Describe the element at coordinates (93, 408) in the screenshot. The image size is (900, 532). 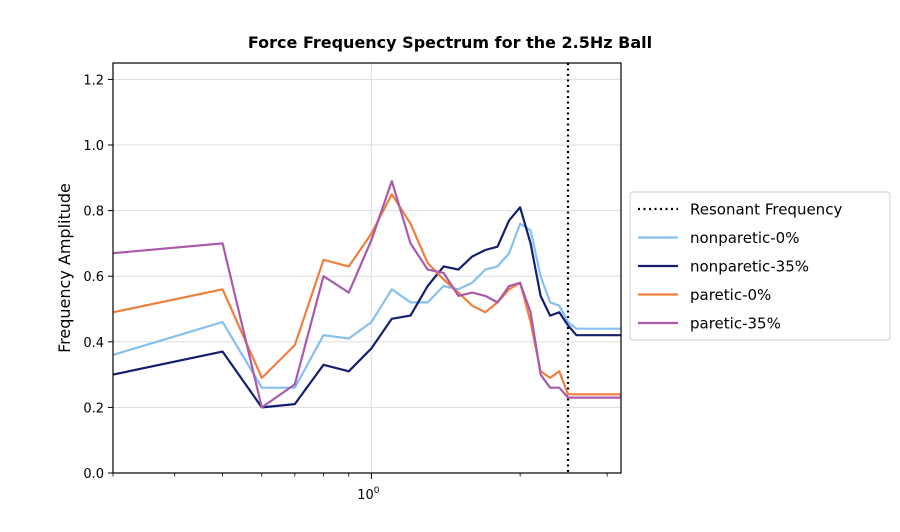
I see `y-tick-label: 0.2` at that location.